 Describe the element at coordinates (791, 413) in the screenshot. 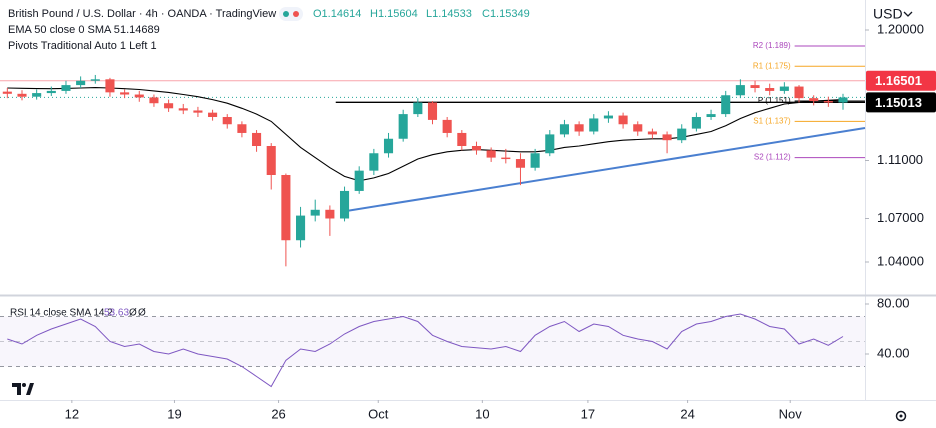

I see `x-tick-label: Nov` at that location.